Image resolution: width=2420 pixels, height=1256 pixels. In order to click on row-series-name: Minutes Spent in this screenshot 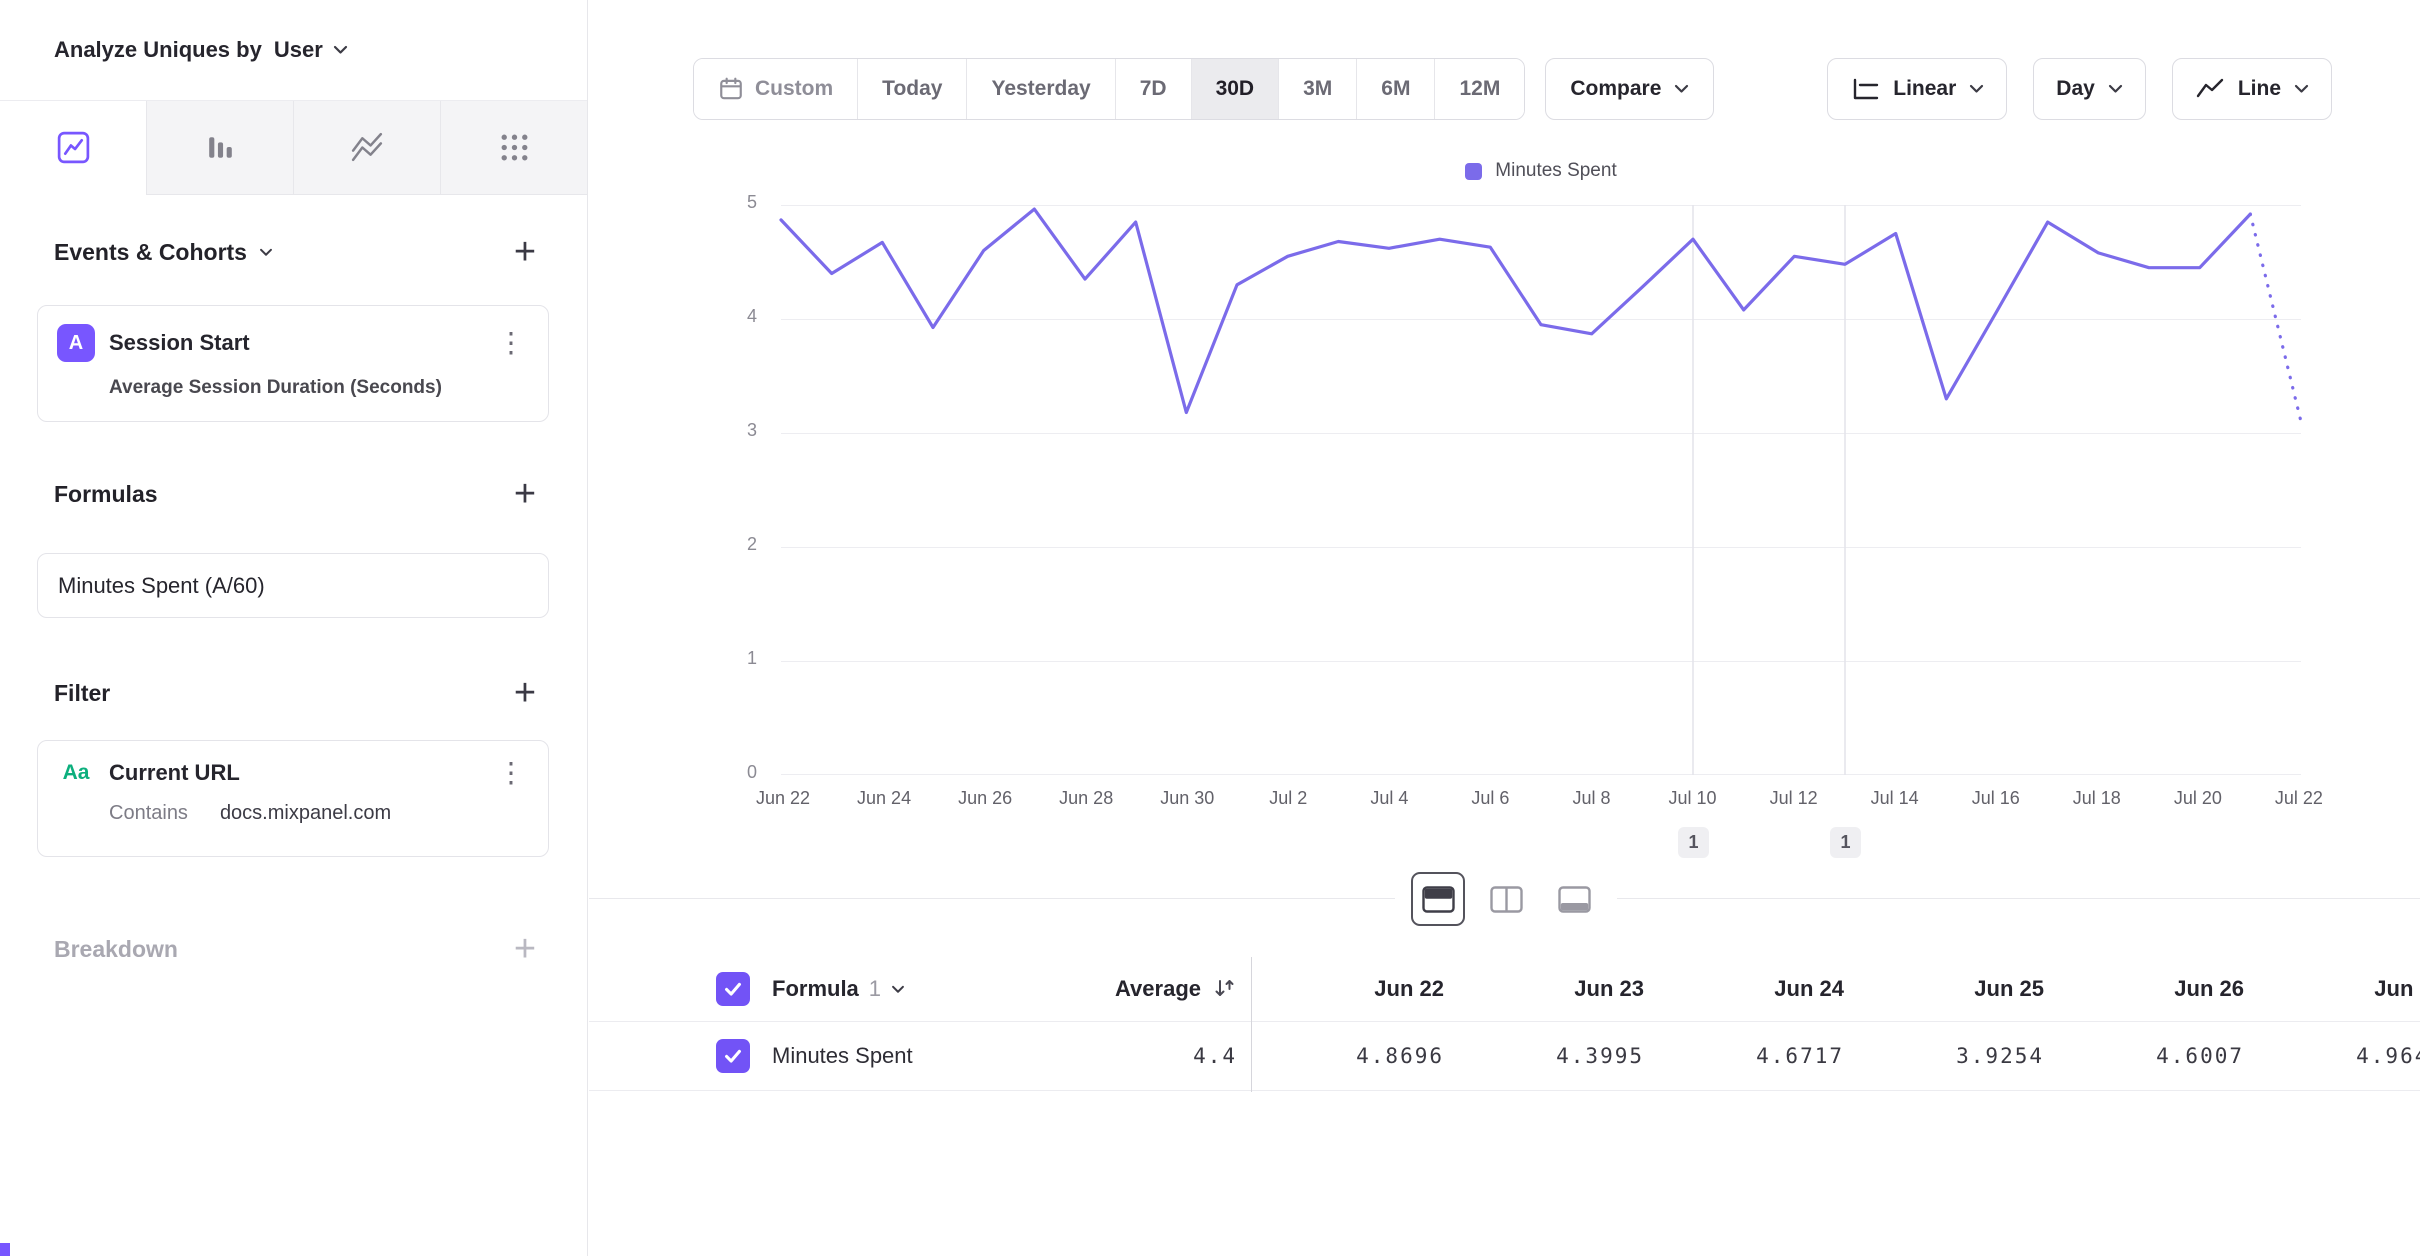, I will do `click(922, 1056)`.